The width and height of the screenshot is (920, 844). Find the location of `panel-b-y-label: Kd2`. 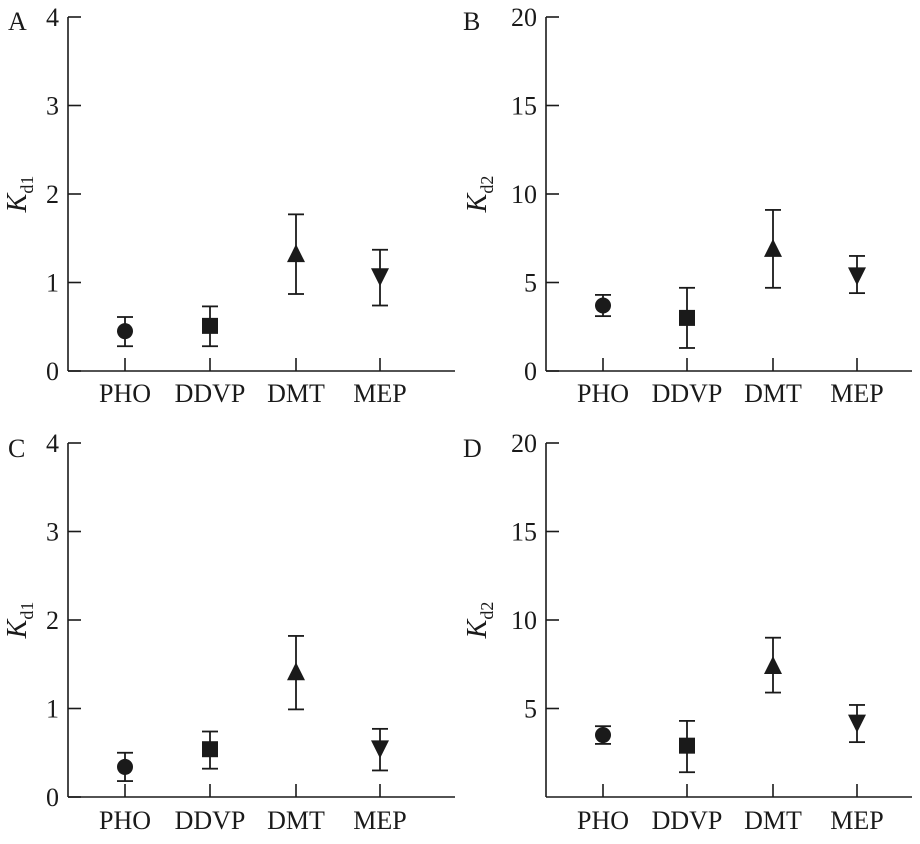

panel-b-y-label: Kd2 is located at coordinates (479, 195).